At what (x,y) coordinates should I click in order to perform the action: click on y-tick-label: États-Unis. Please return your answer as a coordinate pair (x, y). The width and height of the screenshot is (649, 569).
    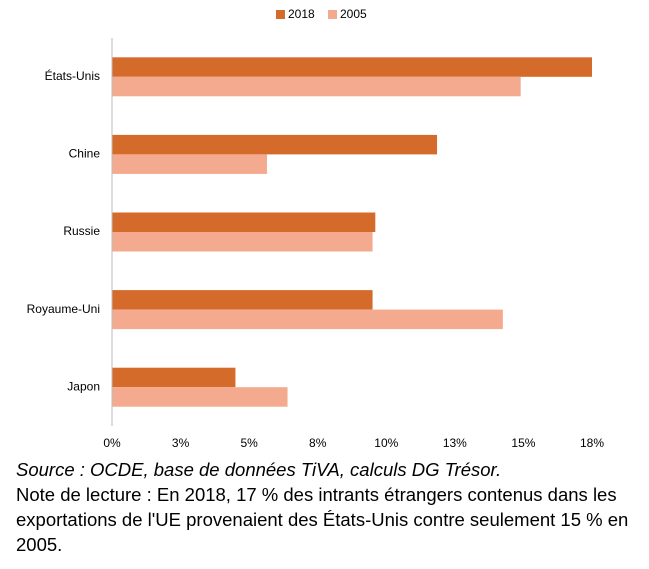
    Looking at the image, I should click on (72, 75).